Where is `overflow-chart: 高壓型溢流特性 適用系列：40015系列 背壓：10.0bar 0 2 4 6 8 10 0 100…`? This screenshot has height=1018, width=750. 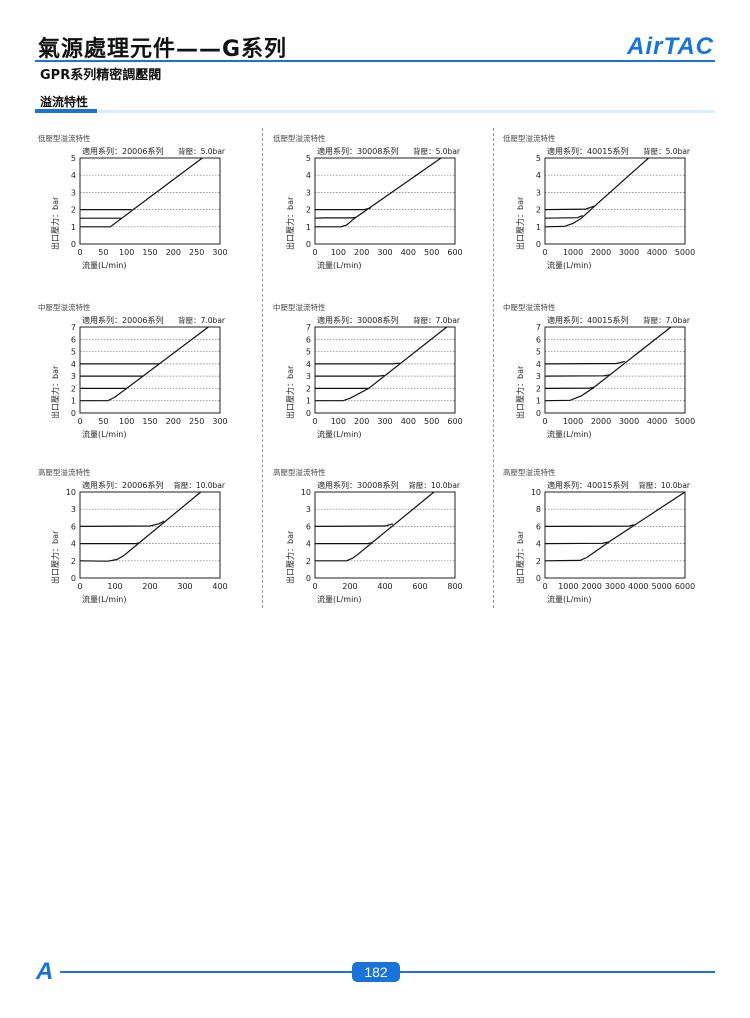 overflow-chart: 高壓型溢流特性 適用系列：40015系列 背壓：10.0bar 0 2 4 6 8 10 0 100… is located at coordinates (611, 539).